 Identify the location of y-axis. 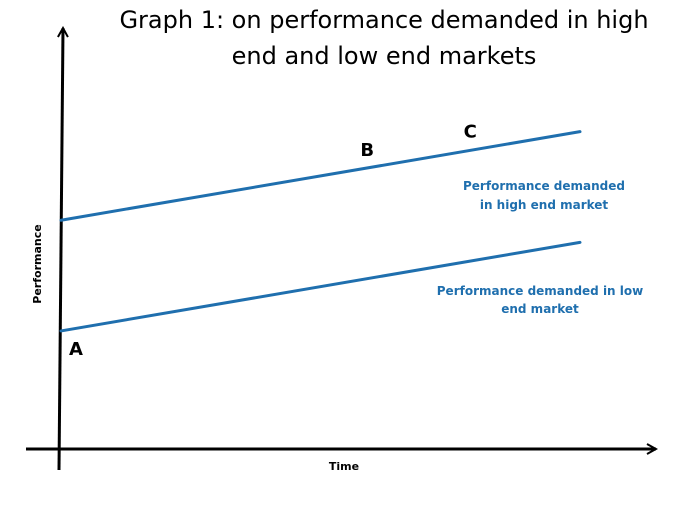
(61, 249).